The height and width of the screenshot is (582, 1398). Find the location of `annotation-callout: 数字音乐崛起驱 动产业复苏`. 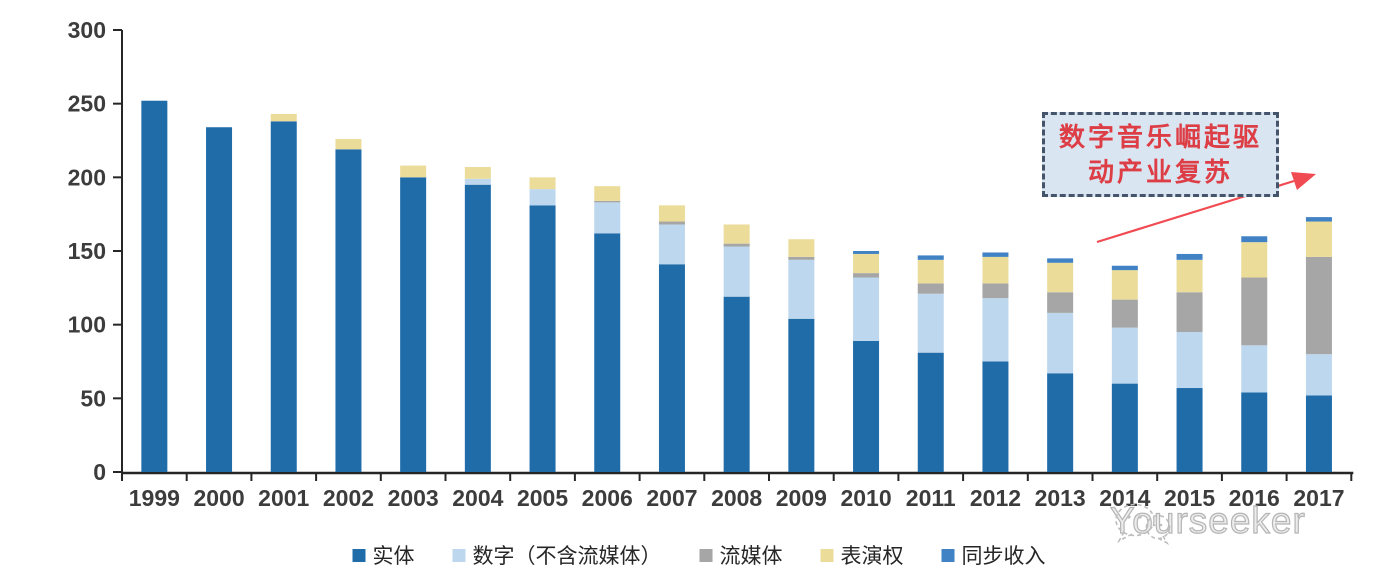

annotation-callout: 数字音乐崛起驱 动产业复苏 is located at coordinates (1160, 154).